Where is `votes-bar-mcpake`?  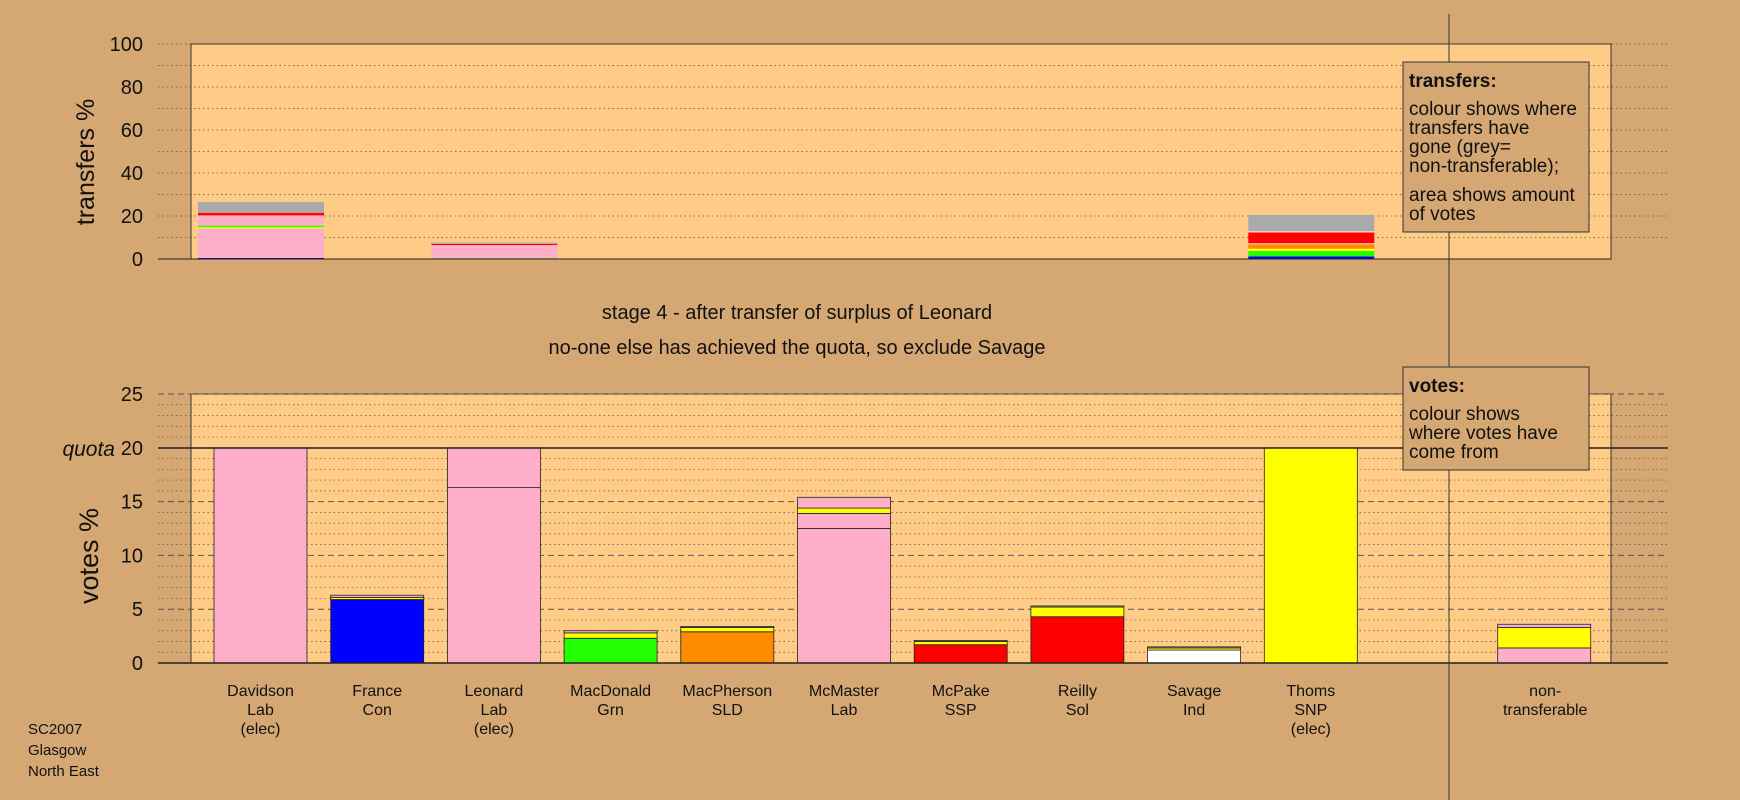 votes-bar-mcpake is located at coordinates (960, 652).